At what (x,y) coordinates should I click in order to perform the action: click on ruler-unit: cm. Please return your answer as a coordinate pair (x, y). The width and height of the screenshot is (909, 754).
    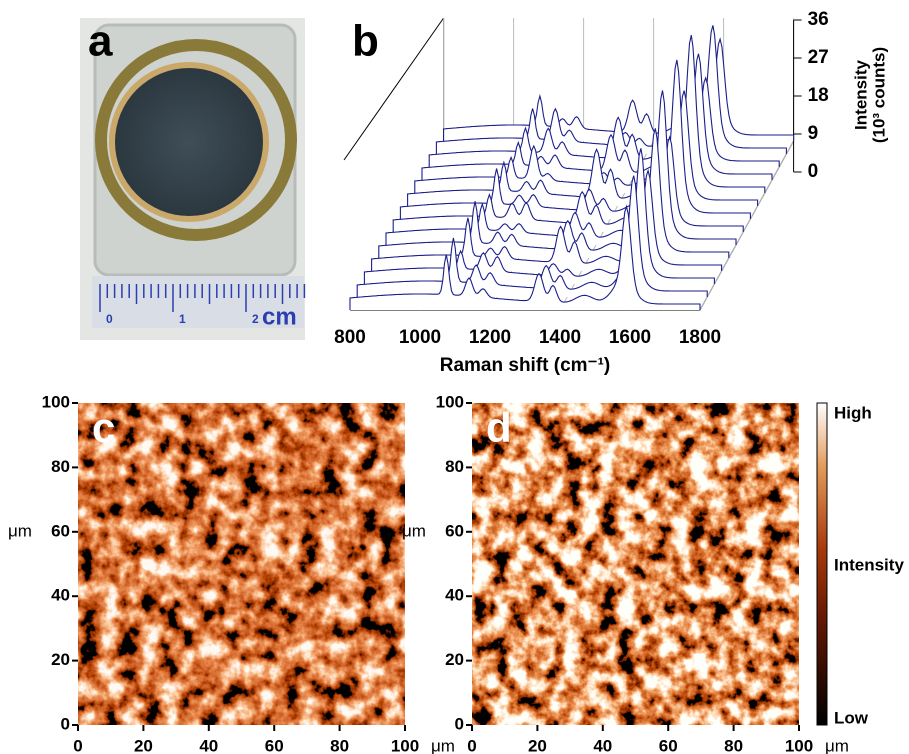
    Looking at the image, I should click on (279, 316).